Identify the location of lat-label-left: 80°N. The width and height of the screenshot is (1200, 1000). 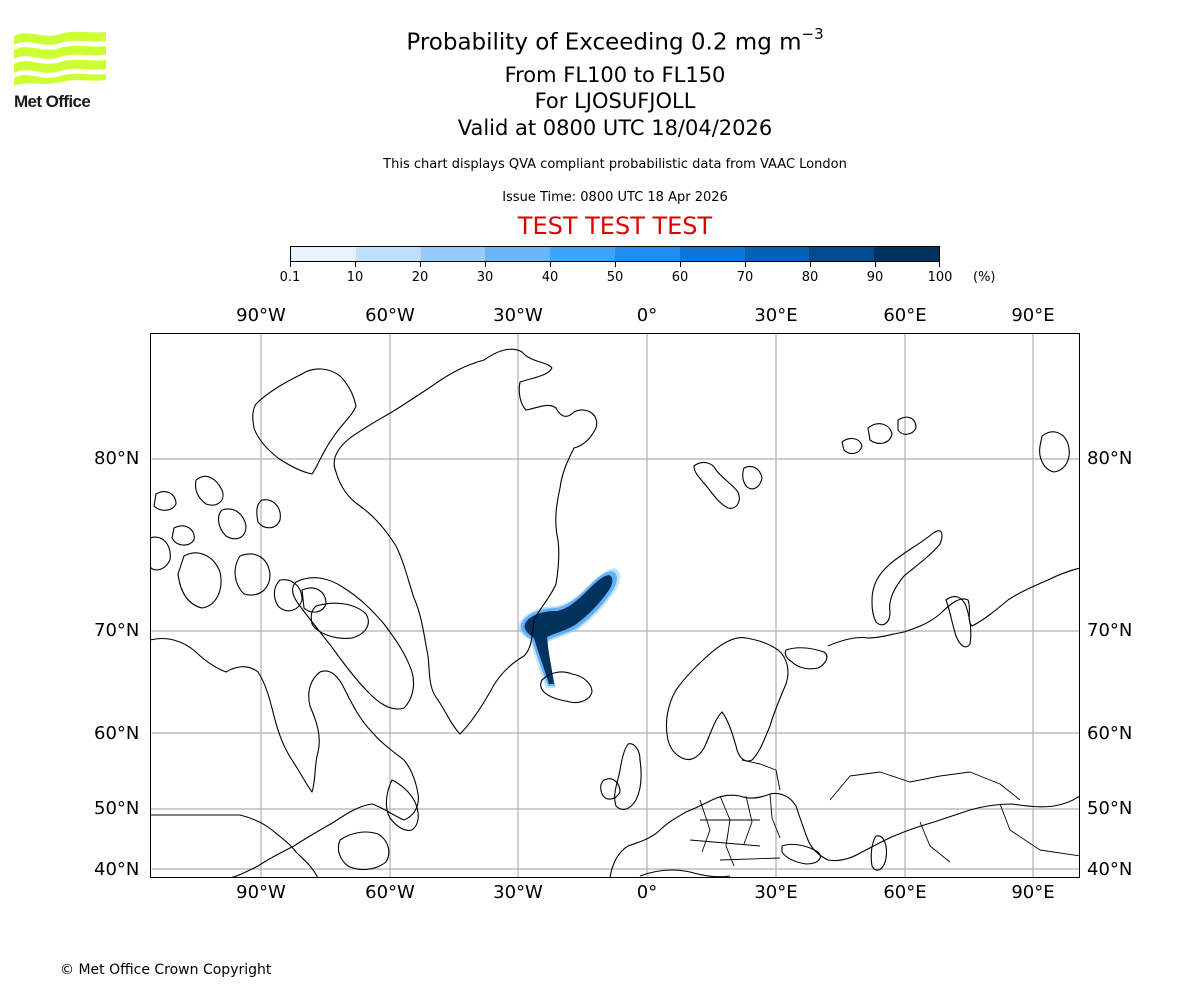
(117, 458).